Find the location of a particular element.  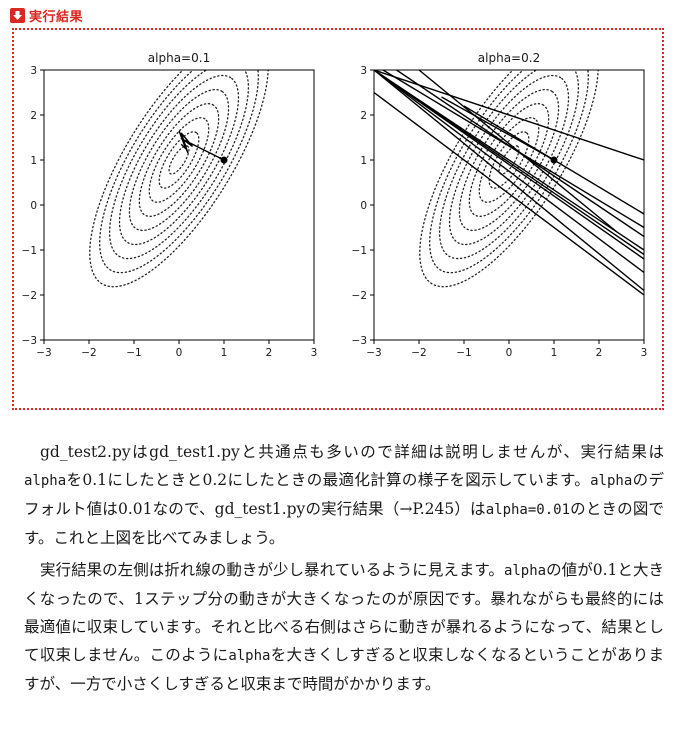

chart-title: alpha=0.2 is located at coordinates (509, 58).